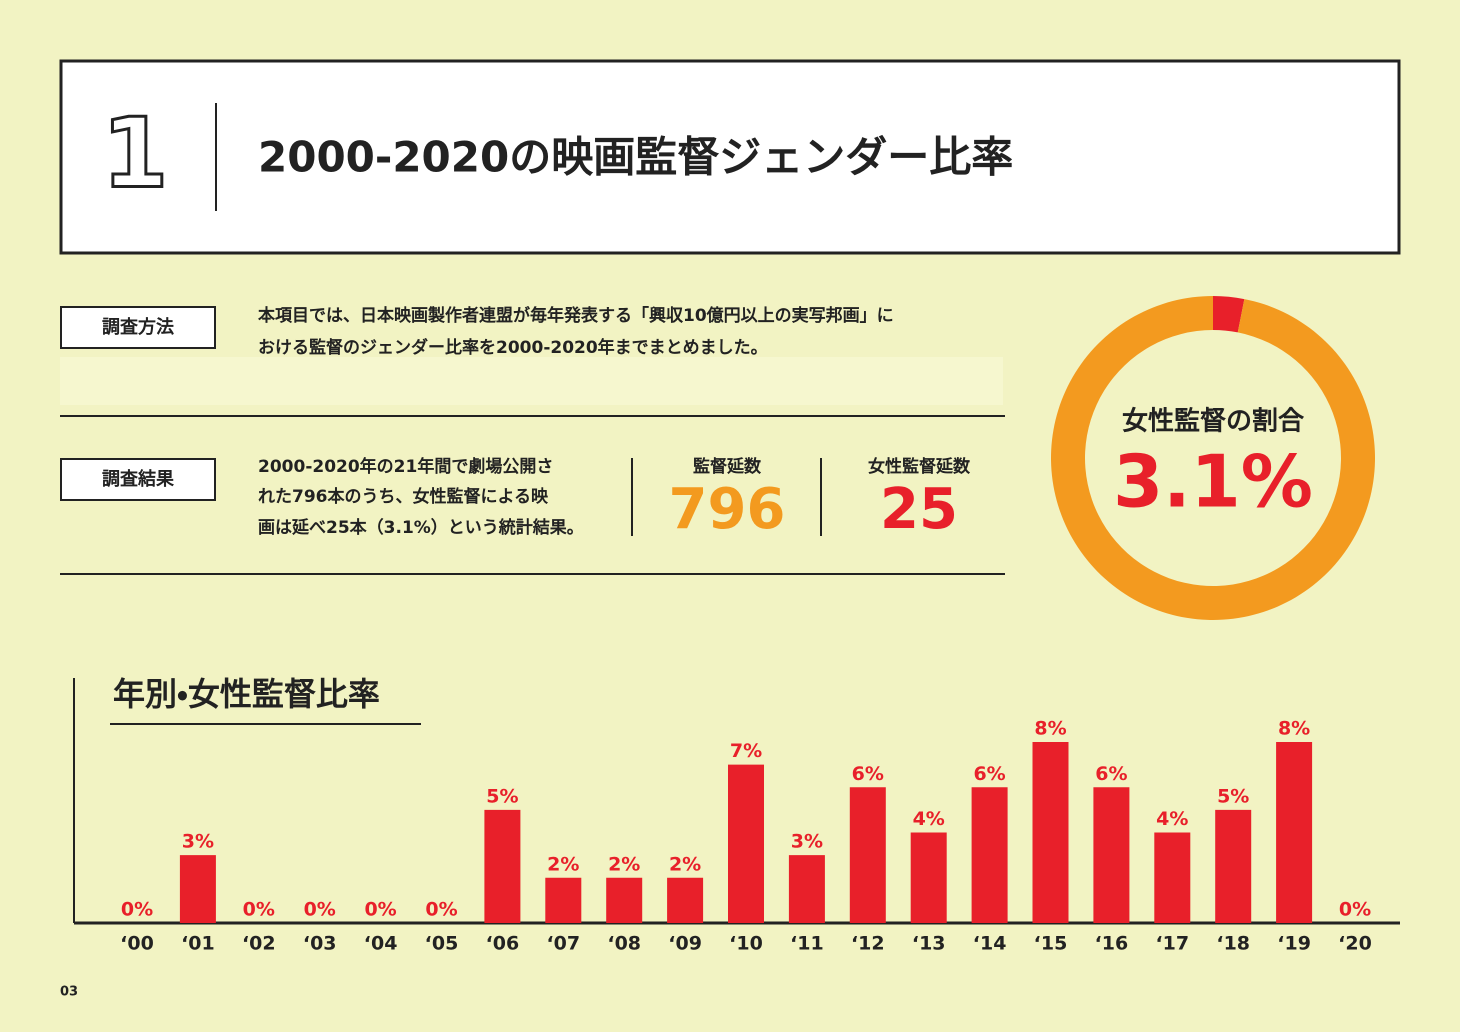  What do you see at coordinates (807, 944) in the screenshot?
I see `x-tick-label: ‘11` at bounding box center [807, 944].